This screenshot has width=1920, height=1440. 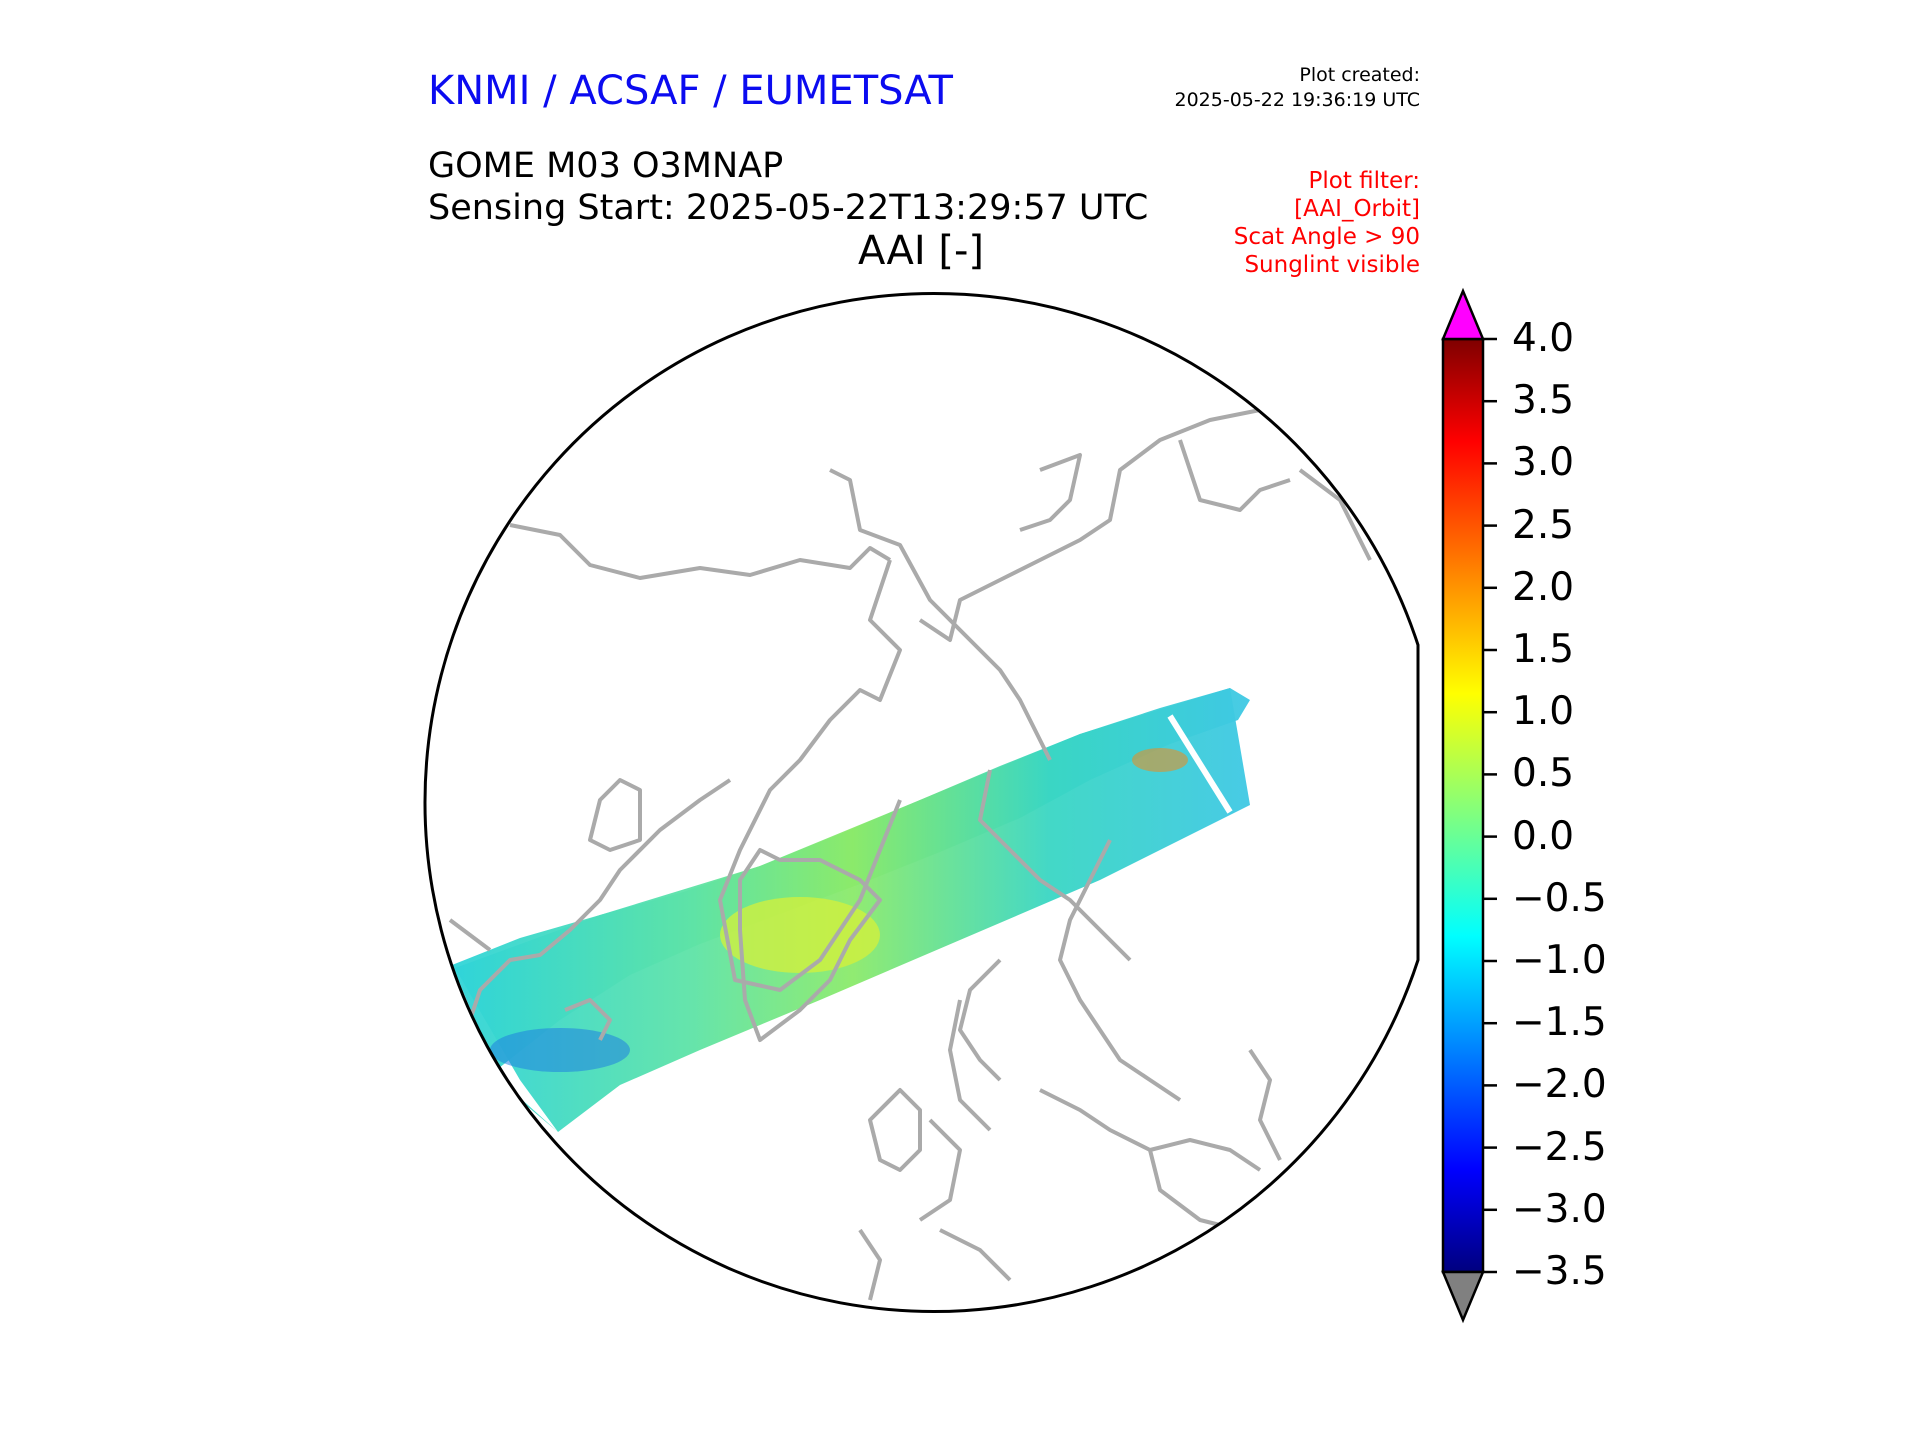 I want to click on colorbar-tick-label: 3.0, so click(x=1543, y=463).